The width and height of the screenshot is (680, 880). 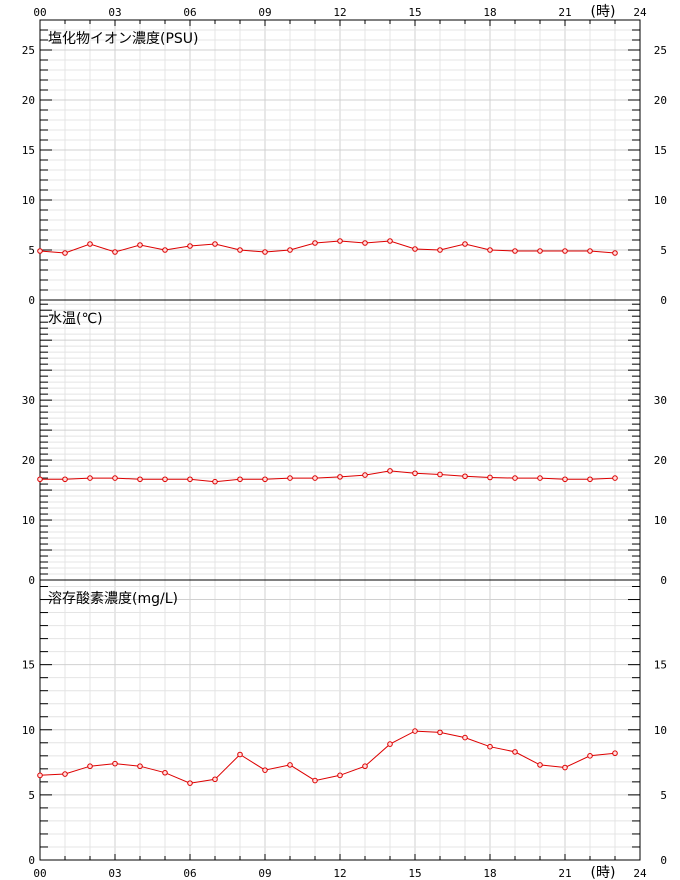 I want to click on x-tick-label-bottom: 09, so click(x=264, y=873).